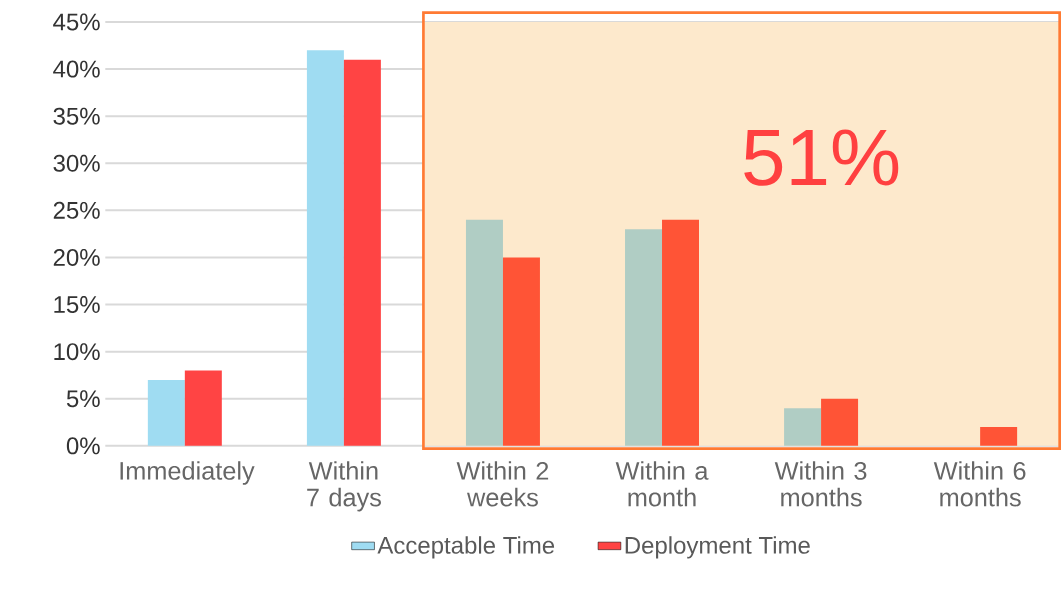  What do you see at coordinates (187, 473) in the screenshot?
I see `x-tick-label: Immediately` at bounding box center [187, 473].